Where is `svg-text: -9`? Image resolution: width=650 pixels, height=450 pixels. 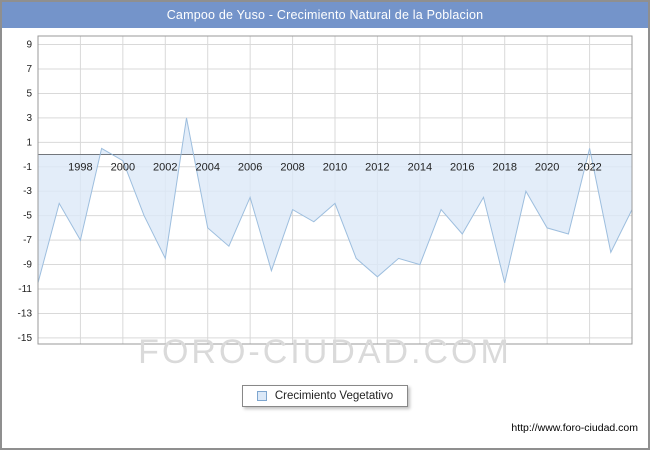
svg-text: -9 is located at coordinates (27, 265).